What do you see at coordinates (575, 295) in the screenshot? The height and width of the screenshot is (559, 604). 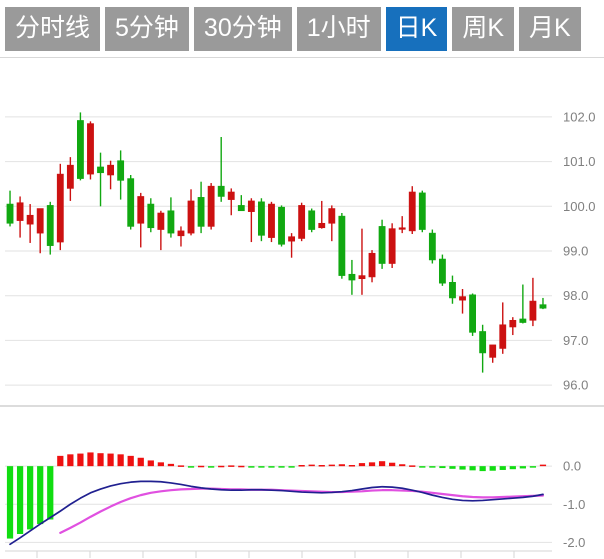 I see `price-ytick-label: 98.0` at bounding box center [575, 295].